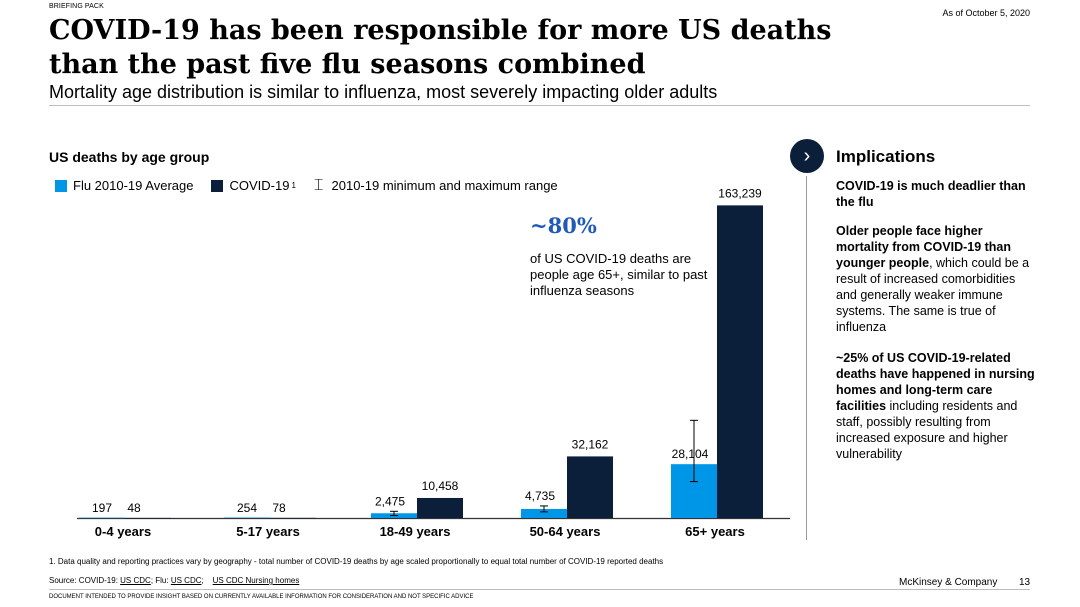  Describe the element at coordinates (444, 185) in the screenshot. I see `legend-label-range: 2010-19 minimum and maximum range` at that location.